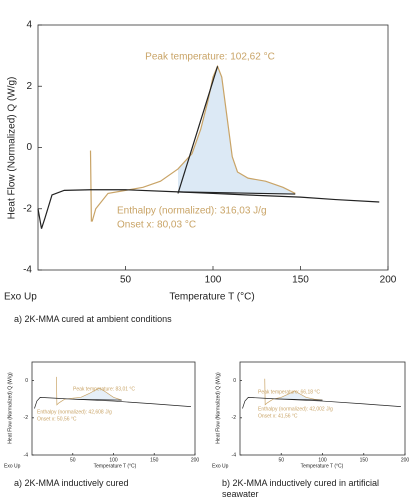 This screenshot has height=500, width=413. I want to click on annotation: Onset x: 41,56 °C, so click(278, 416).